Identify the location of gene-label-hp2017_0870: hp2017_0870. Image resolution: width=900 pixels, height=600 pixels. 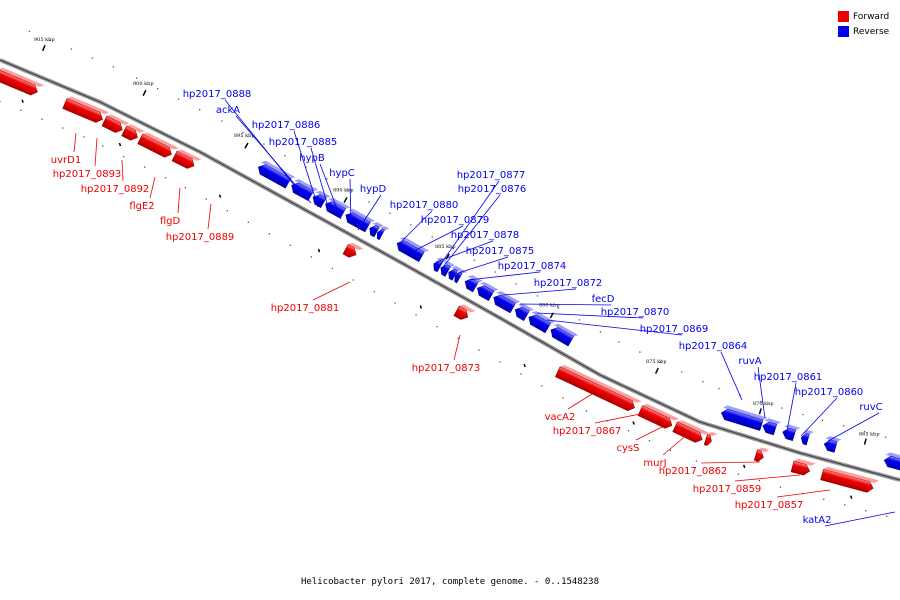
(635, 312).